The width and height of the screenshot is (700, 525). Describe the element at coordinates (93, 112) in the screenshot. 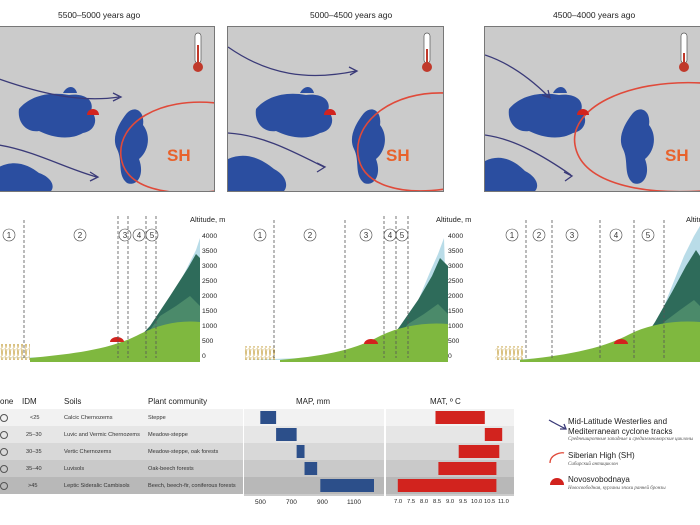

I see `novosvobodnaya-site` at that location.